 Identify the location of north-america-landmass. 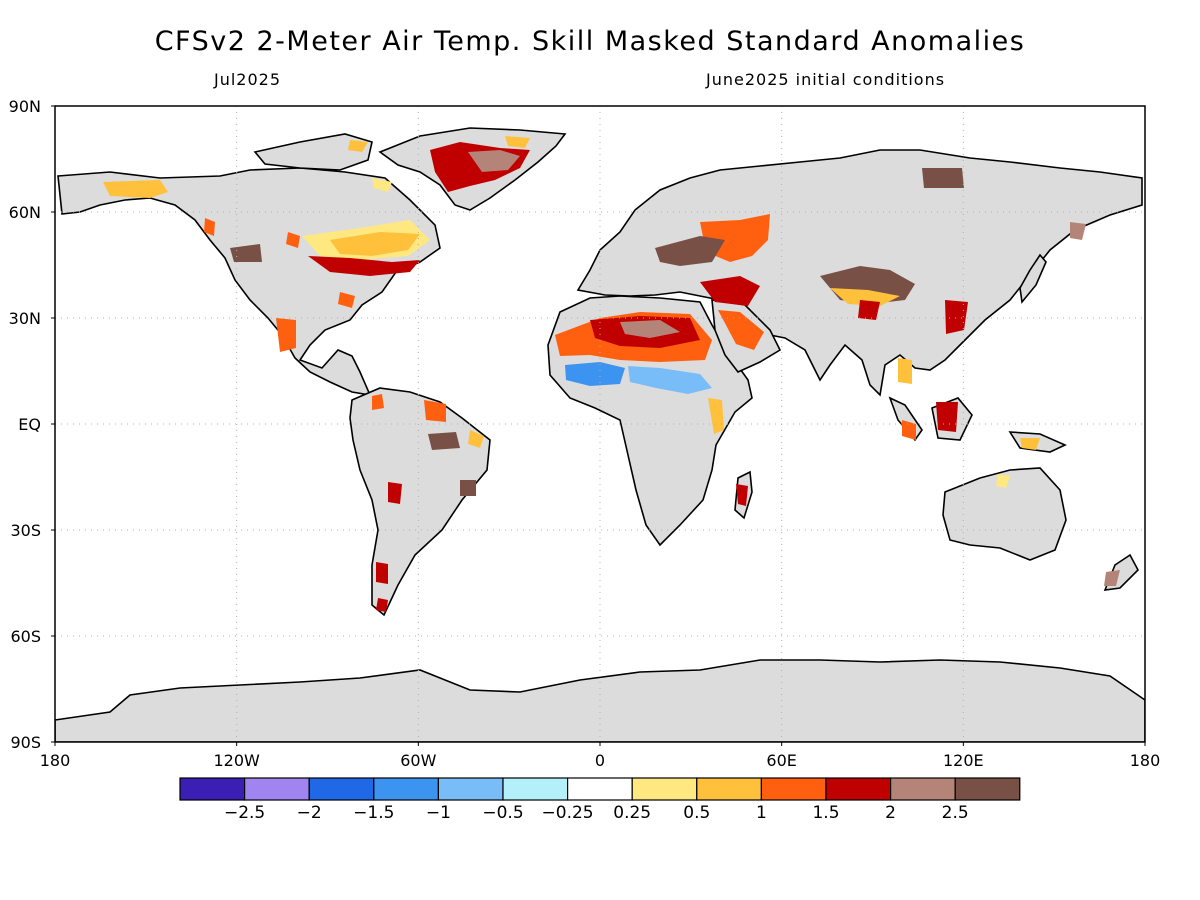
(249, 282).